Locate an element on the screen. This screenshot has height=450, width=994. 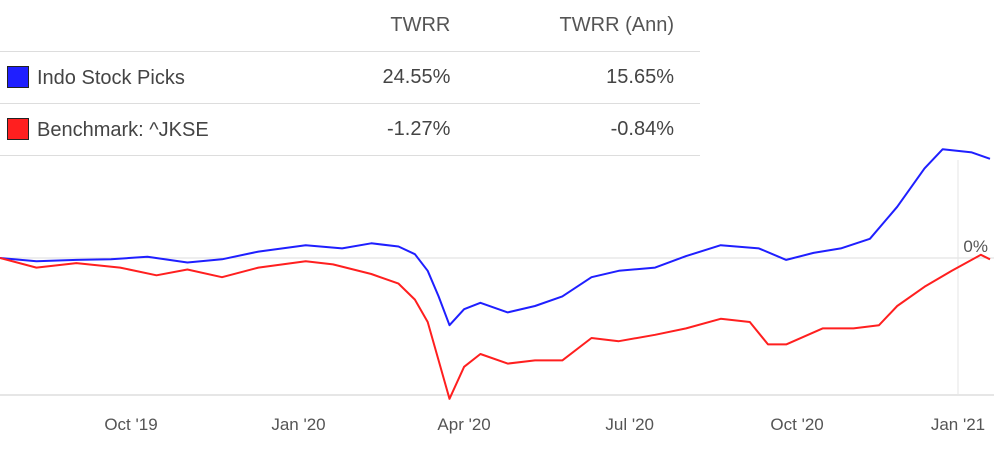
series-name: Indo Stock Picks is located at coordinates (111, 77).